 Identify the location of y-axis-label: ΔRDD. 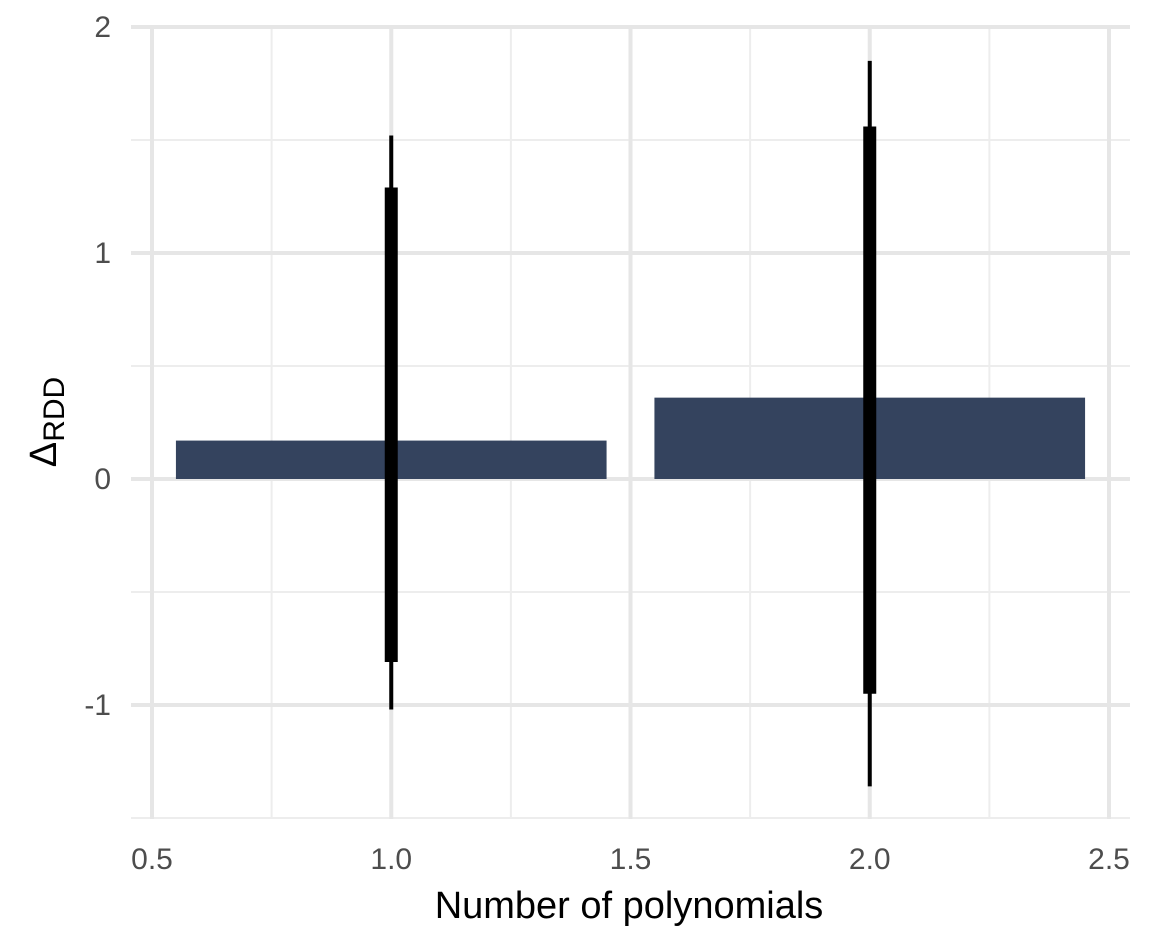
(47, 422).